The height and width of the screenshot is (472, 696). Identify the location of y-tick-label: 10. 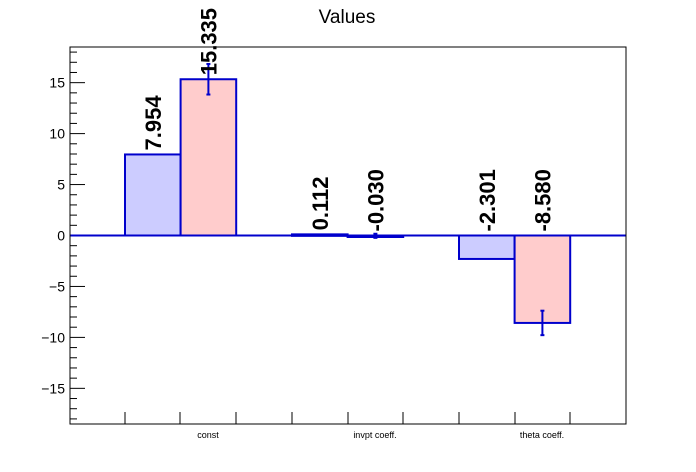
(57, 134).